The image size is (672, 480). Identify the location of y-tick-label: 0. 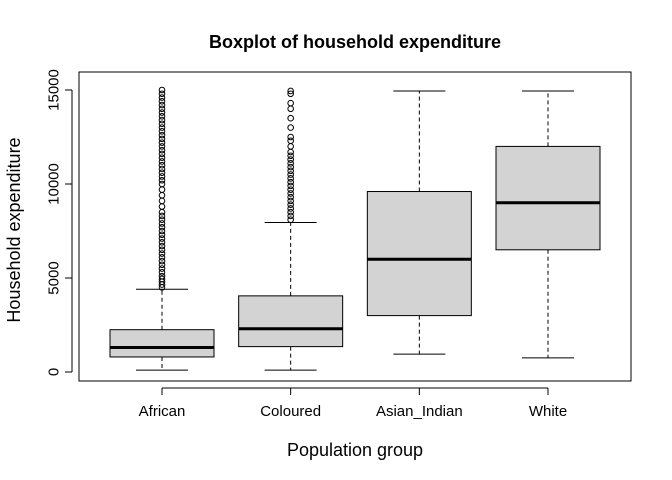
(53, 372).